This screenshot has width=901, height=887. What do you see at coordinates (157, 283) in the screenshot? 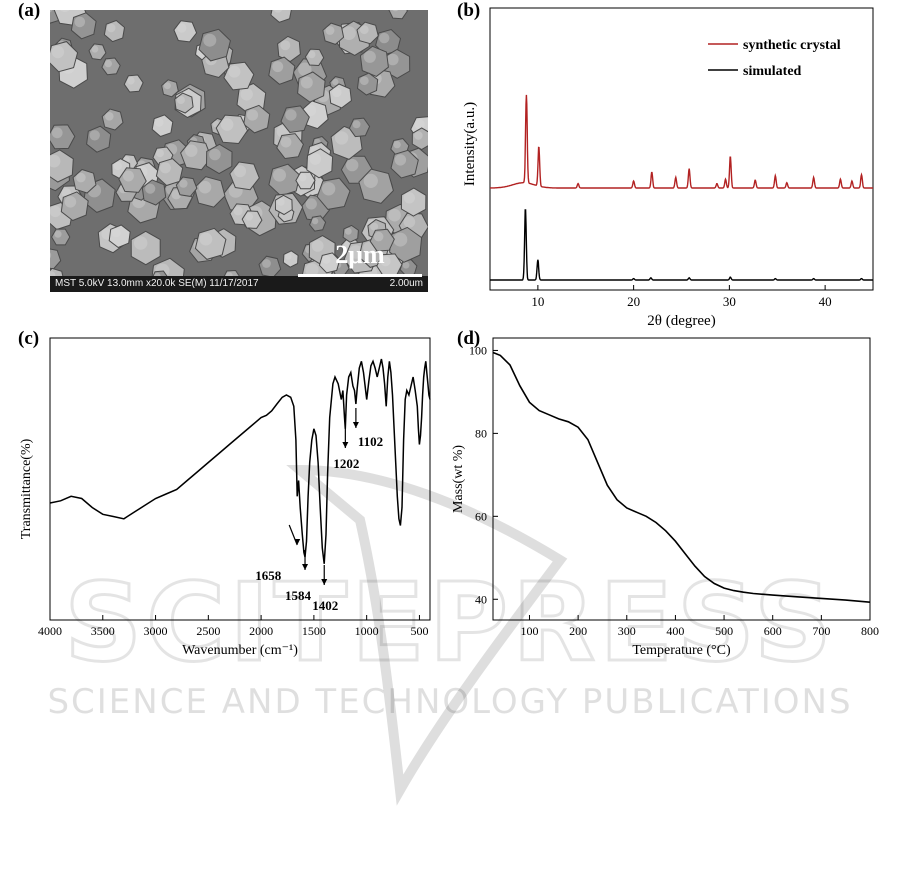
I see `sem-info-bar: MST 5.0kV 13.0mm x20.0k SE(M) 11/17/2017` at bounding box center [157, 283].